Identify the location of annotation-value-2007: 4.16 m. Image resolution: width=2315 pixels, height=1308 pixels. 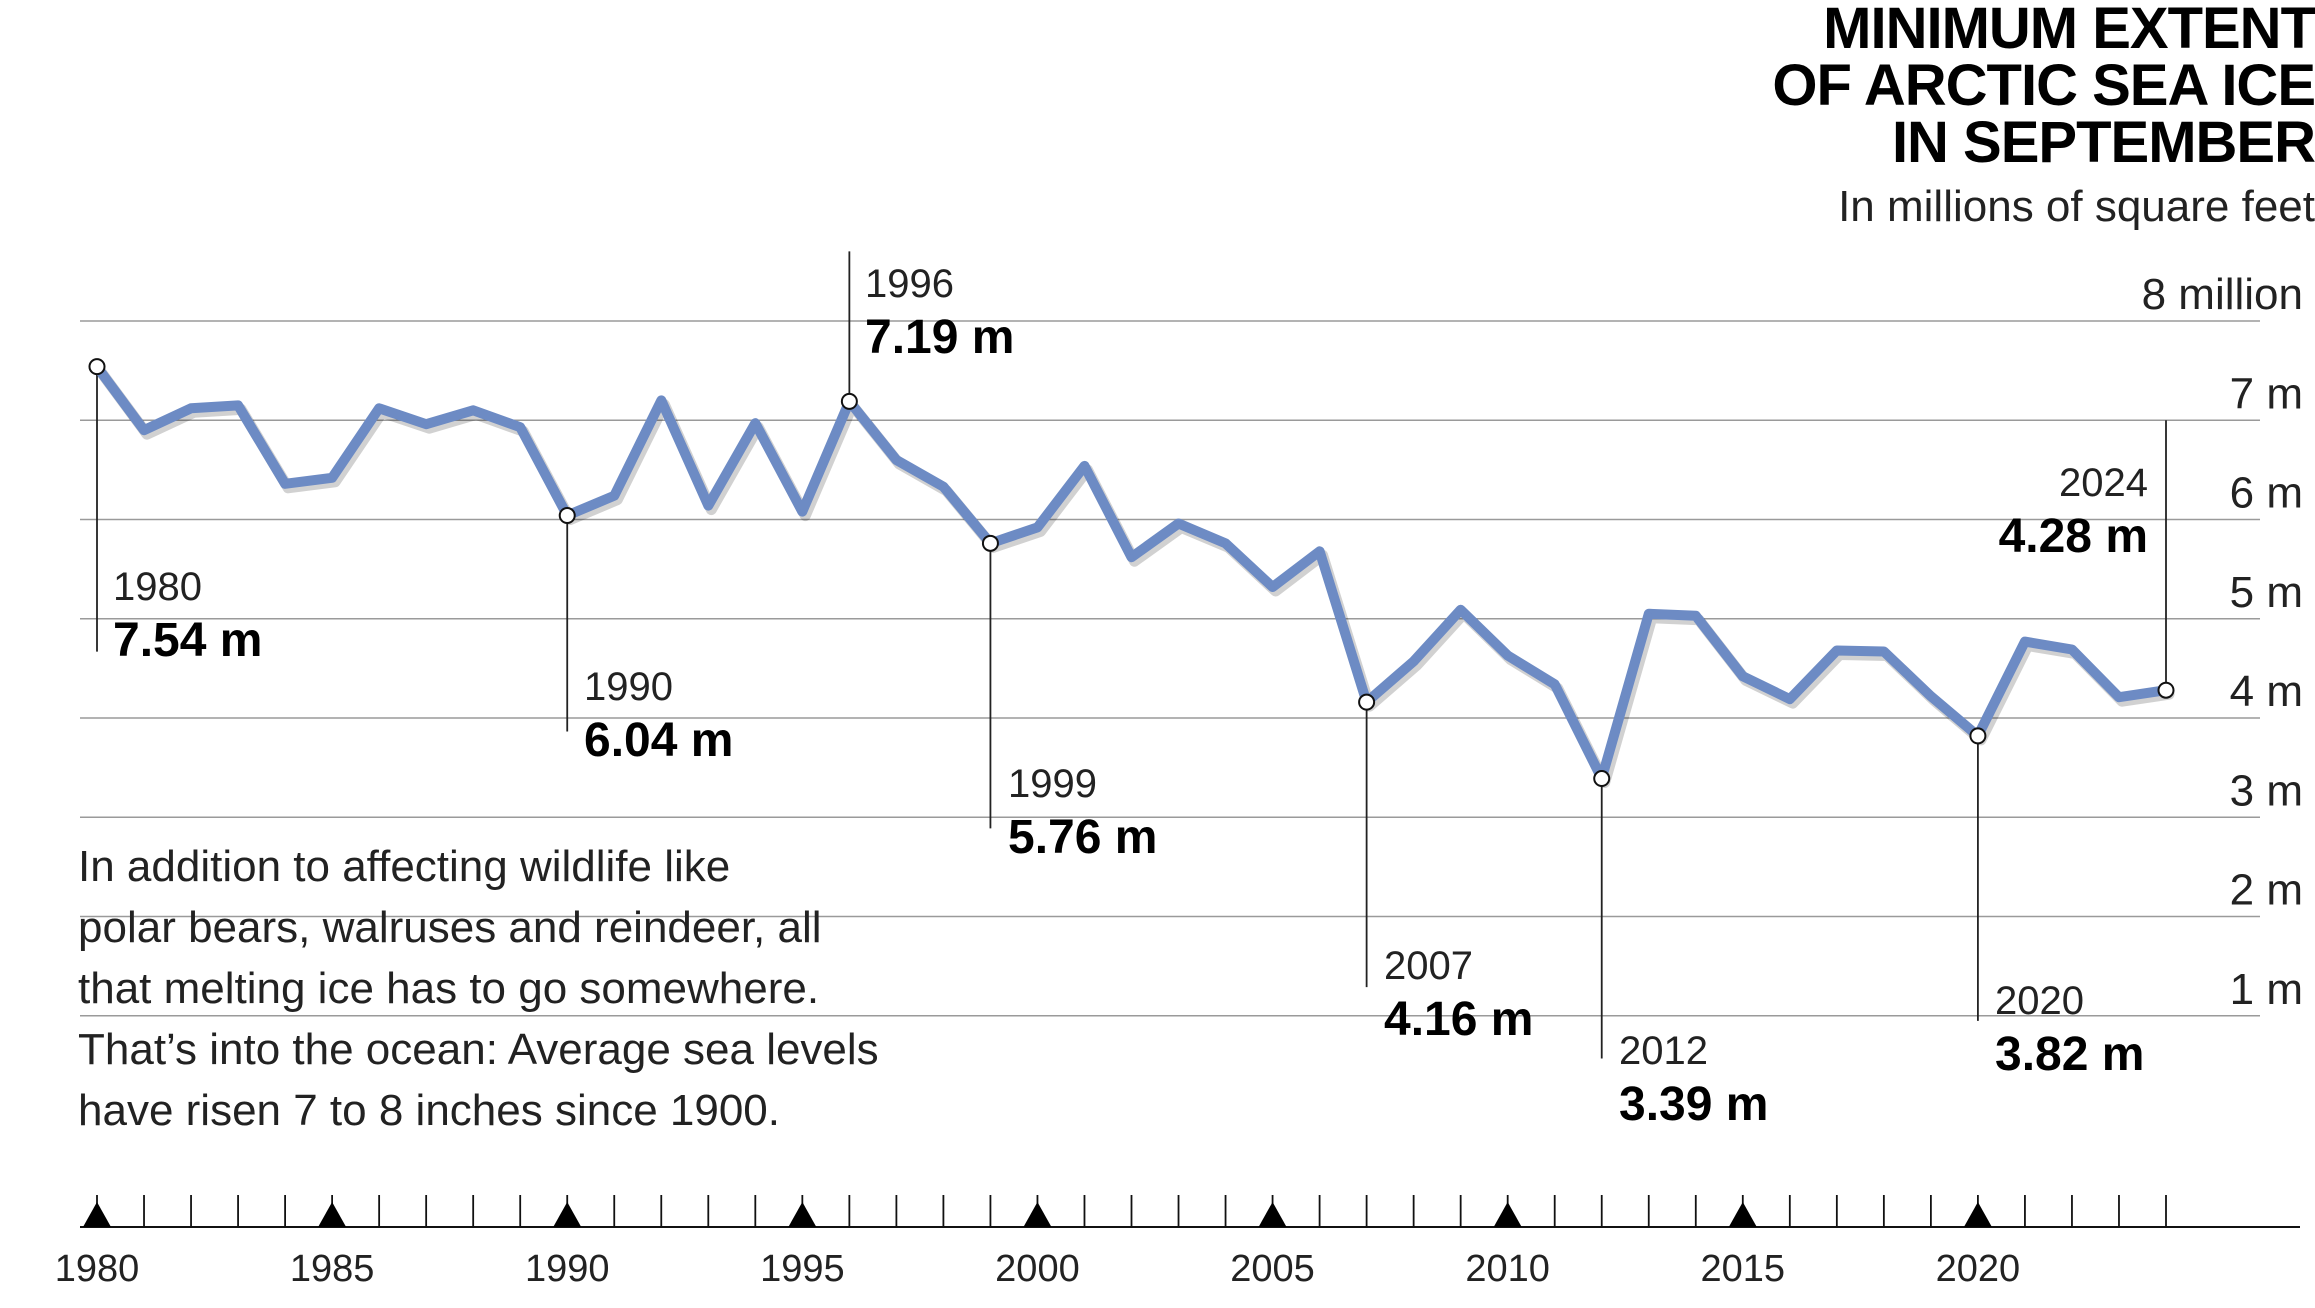
(1458, 1019).